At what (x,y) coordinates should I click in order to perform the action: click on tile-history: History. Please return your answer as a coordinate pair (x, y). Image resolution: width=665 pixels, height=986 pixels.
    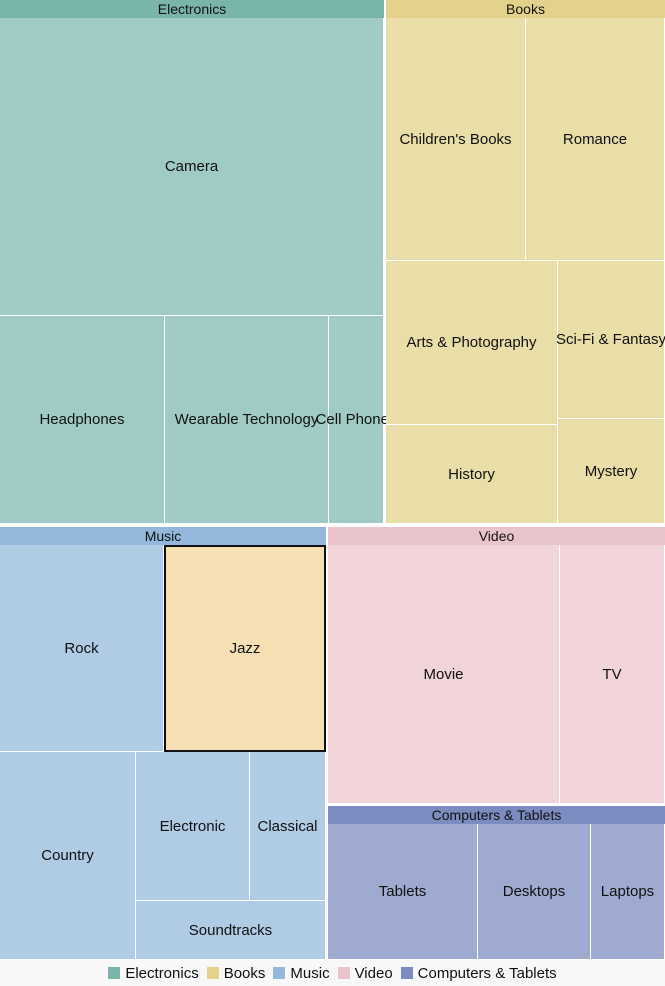
    Looking at the image, I should click on (472, 474).